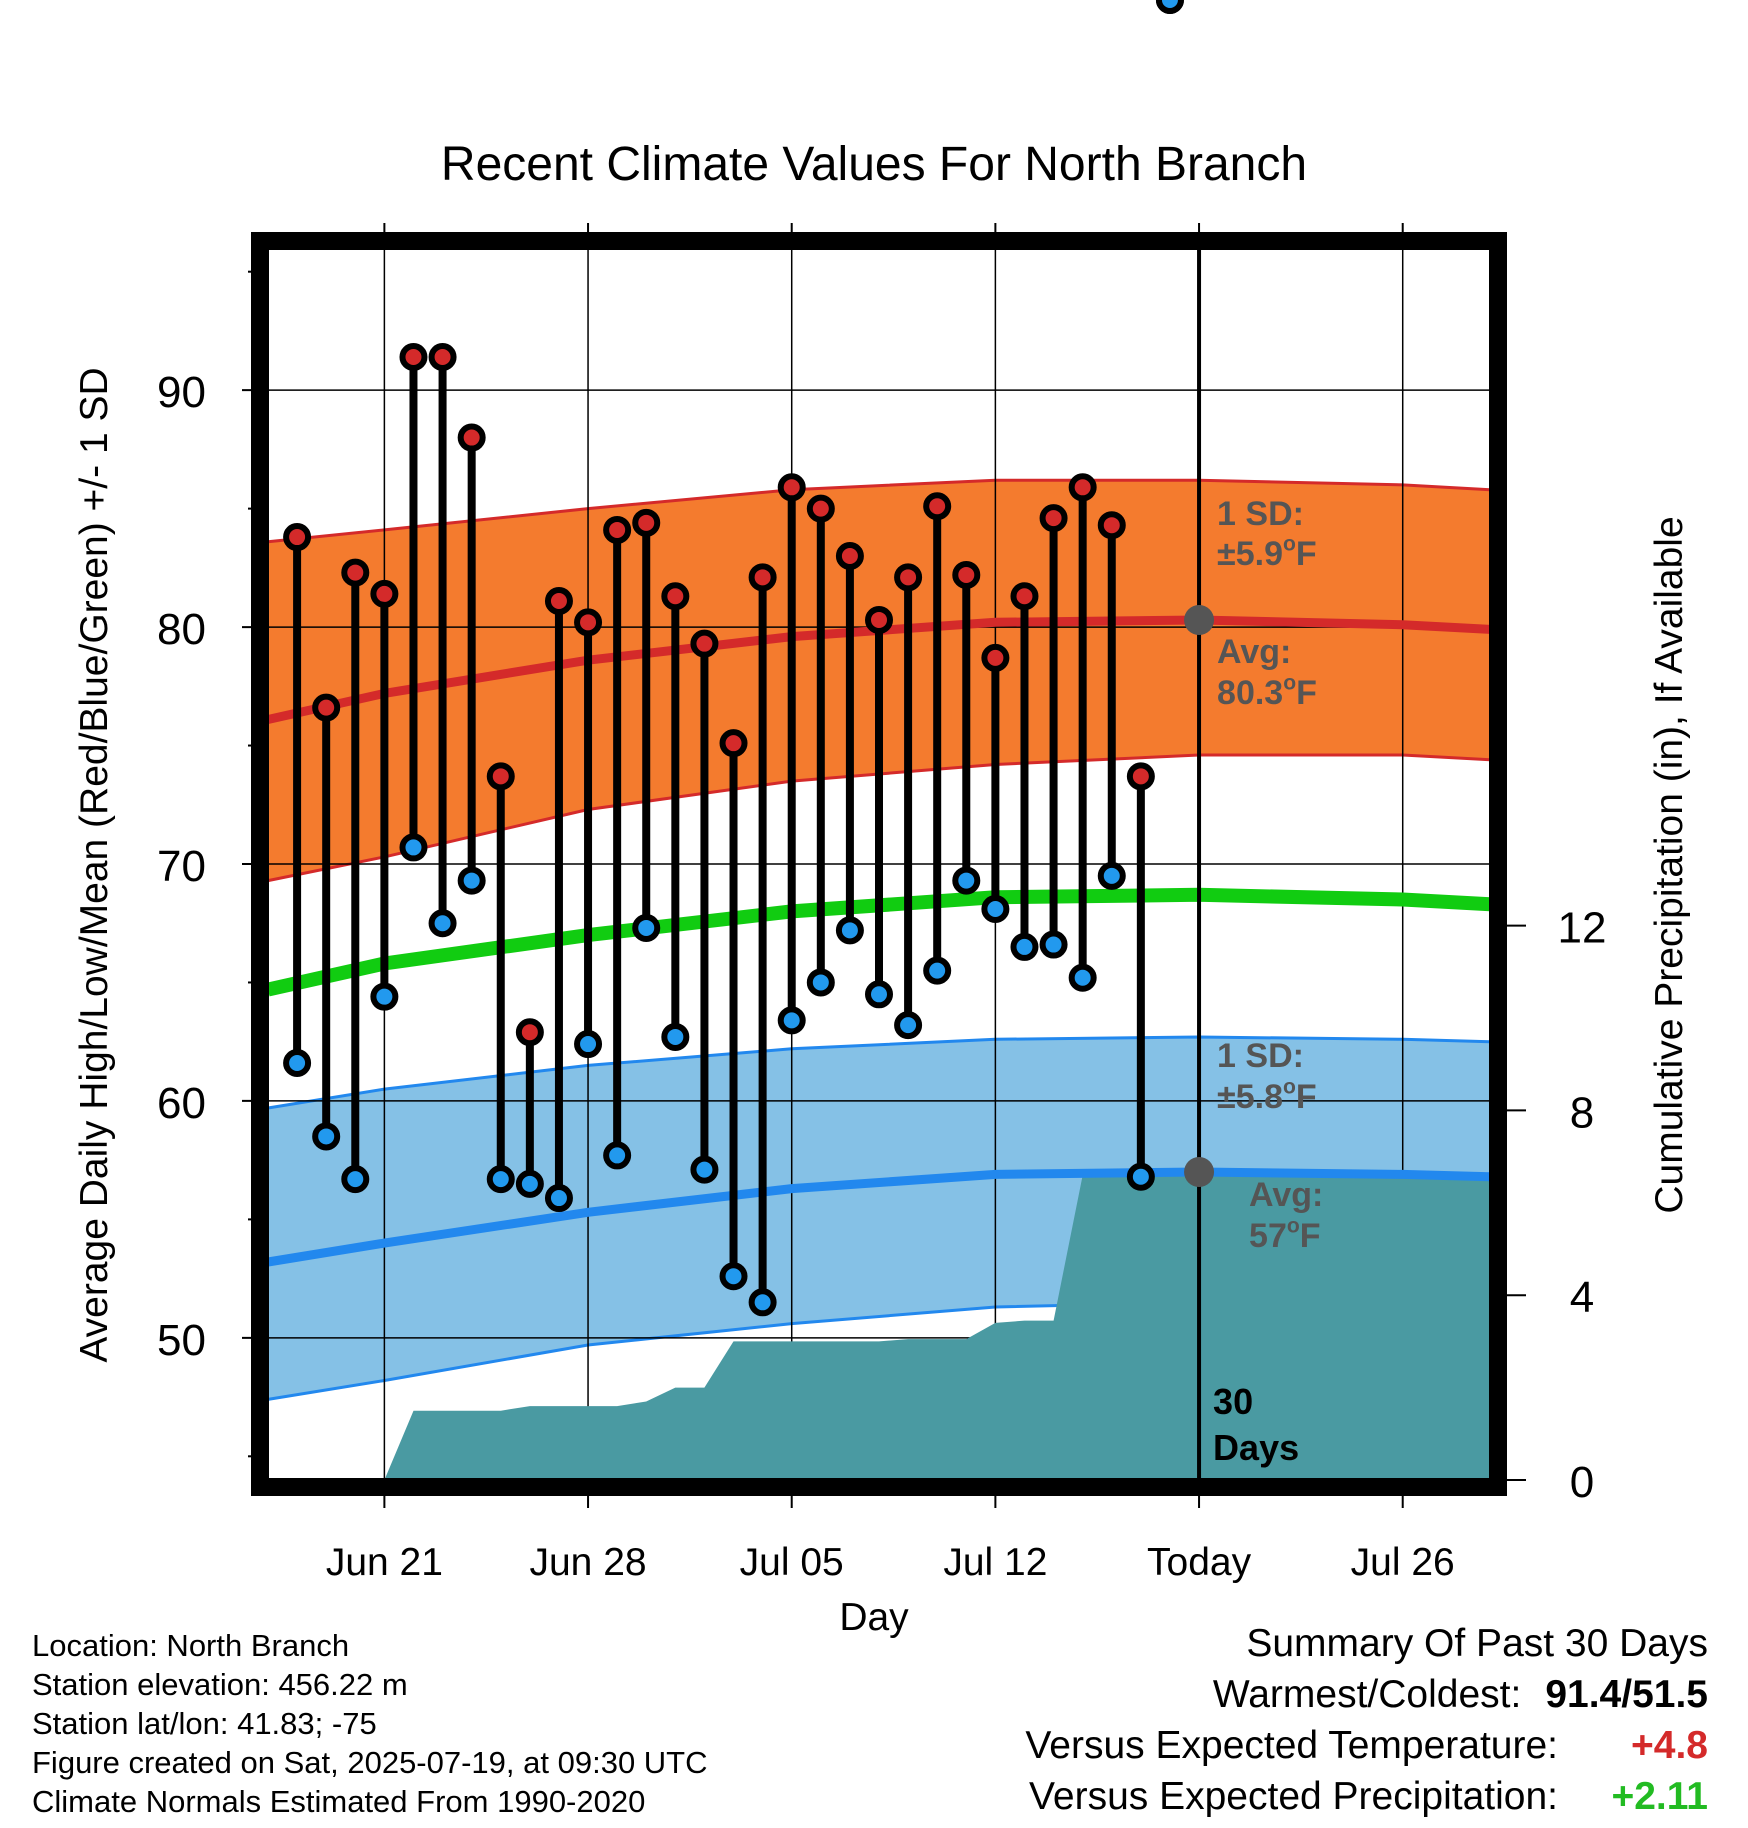 This screenshot has width=1748, height=1828. I want to click on y2-tick-label: 12, so click(1582, 928).